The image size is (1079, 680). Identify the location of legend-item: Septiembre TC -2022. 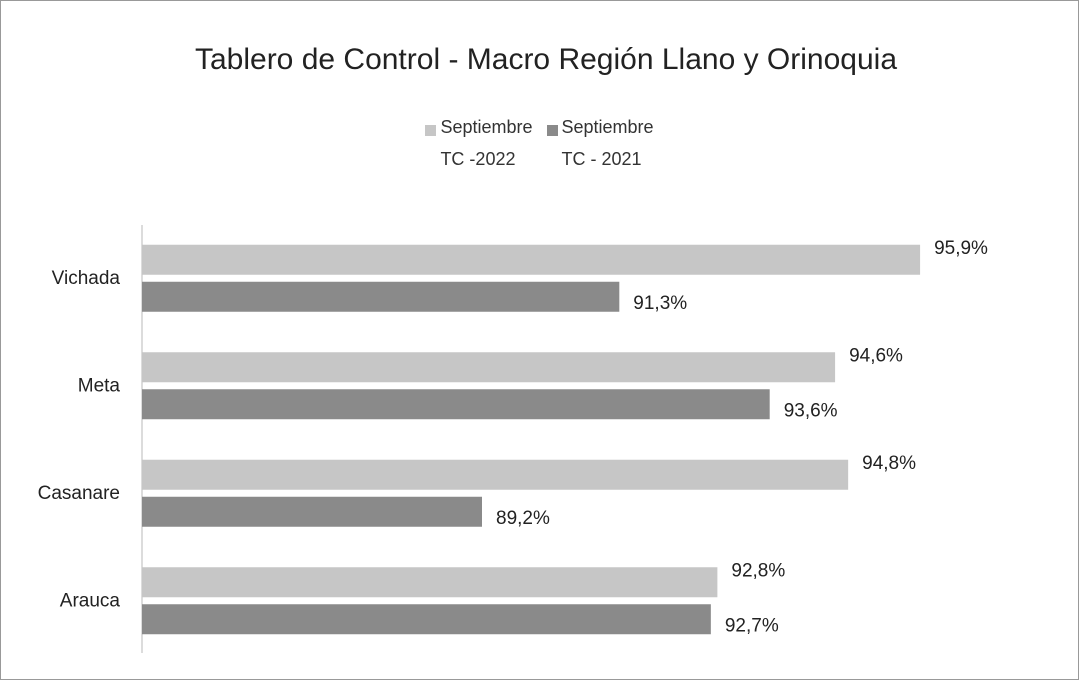
(479, 146).